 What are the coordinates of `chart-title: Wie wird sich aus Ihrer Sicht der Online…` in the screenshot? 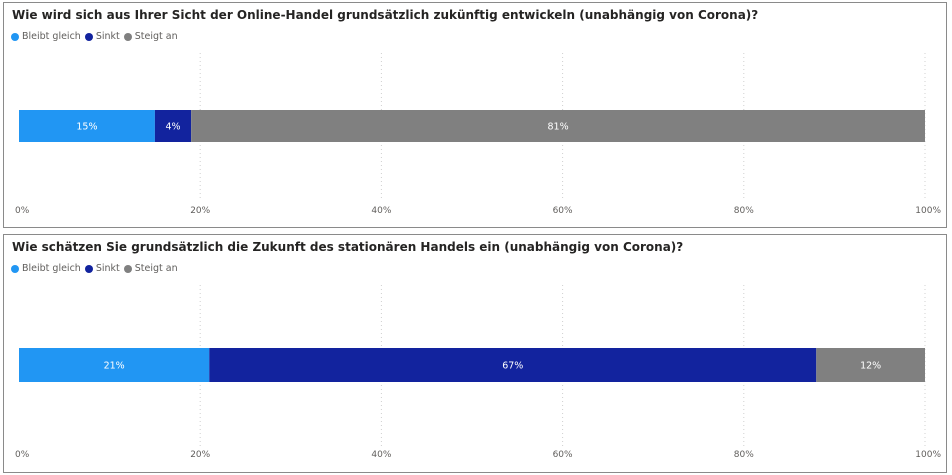 It's located at (385, 15).